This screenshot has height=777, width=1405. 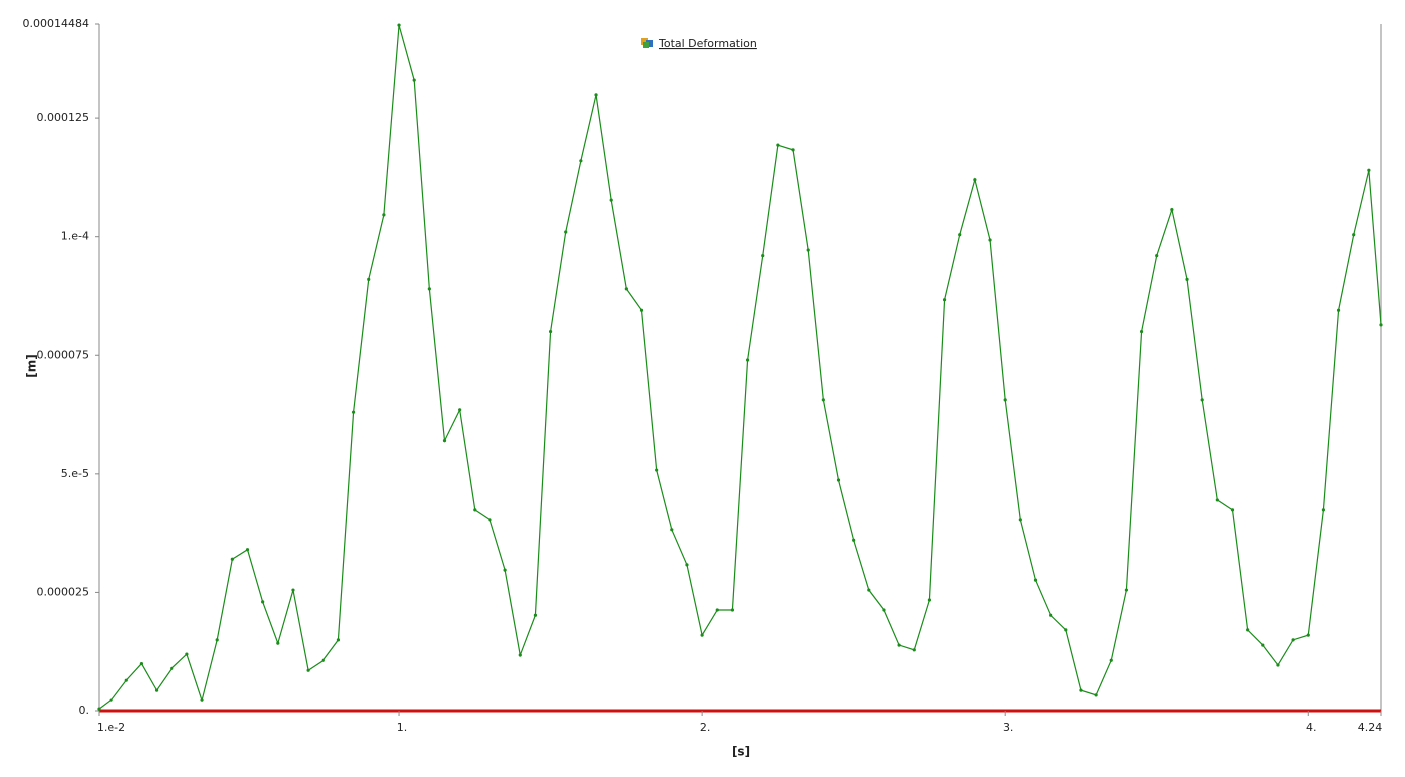 I want to click on y-tick-label: 5.e-5, so click(x=75, y=473).